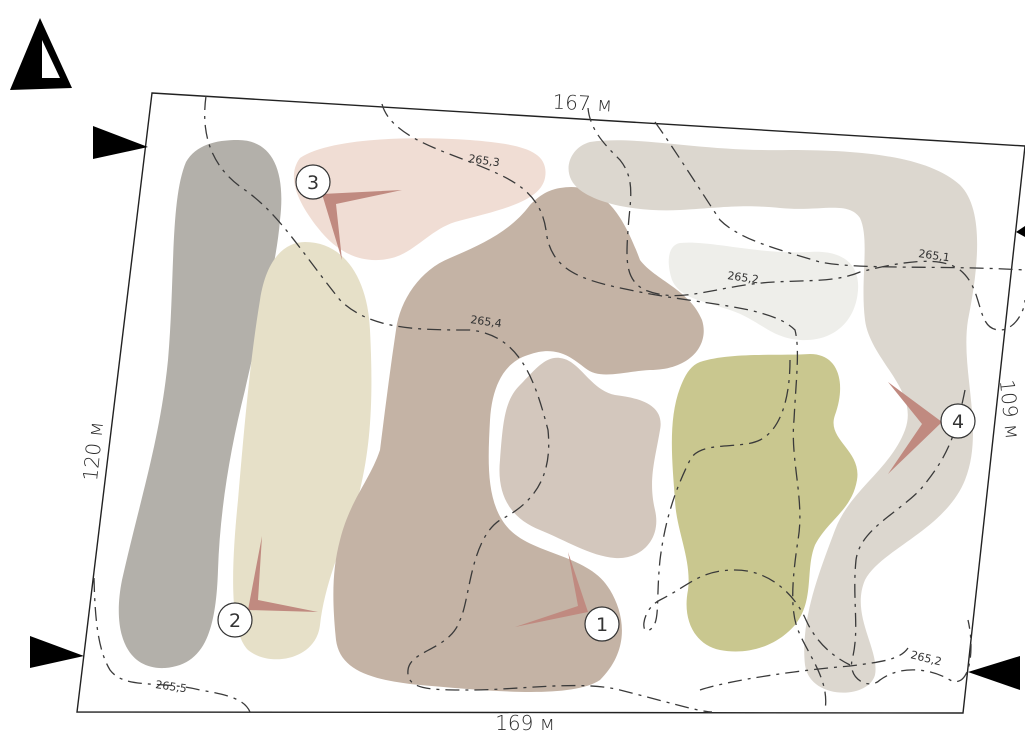  What do you see at coordinates (525, 721) in the screenshot?
I see `dimension-bottom: 169 м` at bounding box center [525, 721].